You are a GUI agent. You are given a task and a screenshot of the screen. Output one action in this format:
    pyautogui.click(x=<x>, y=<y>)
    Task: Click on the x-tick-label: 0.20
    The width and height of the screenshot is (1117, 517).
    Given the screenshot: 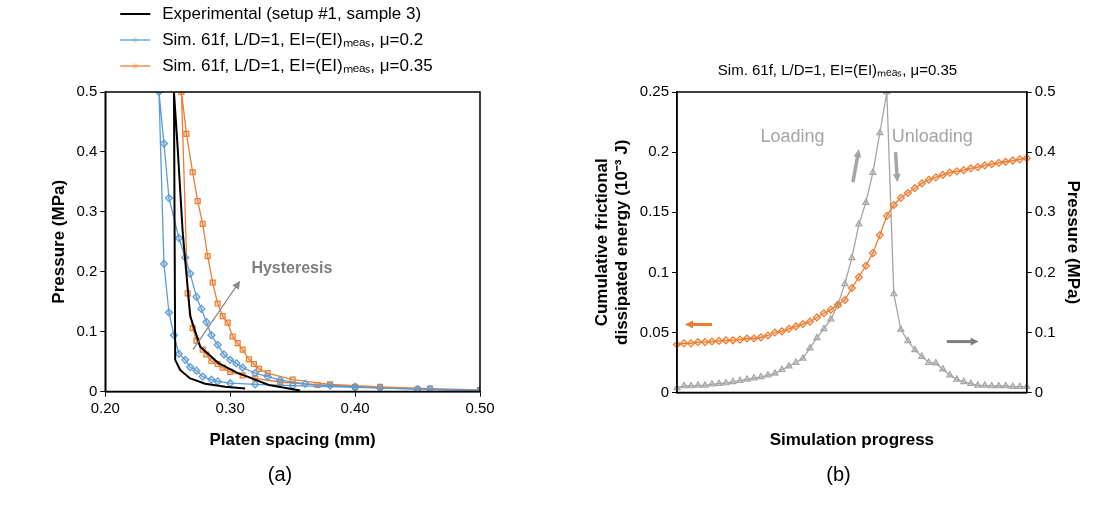 What is the action you would take?
    pyautogui.click(x=105, y=407)
    